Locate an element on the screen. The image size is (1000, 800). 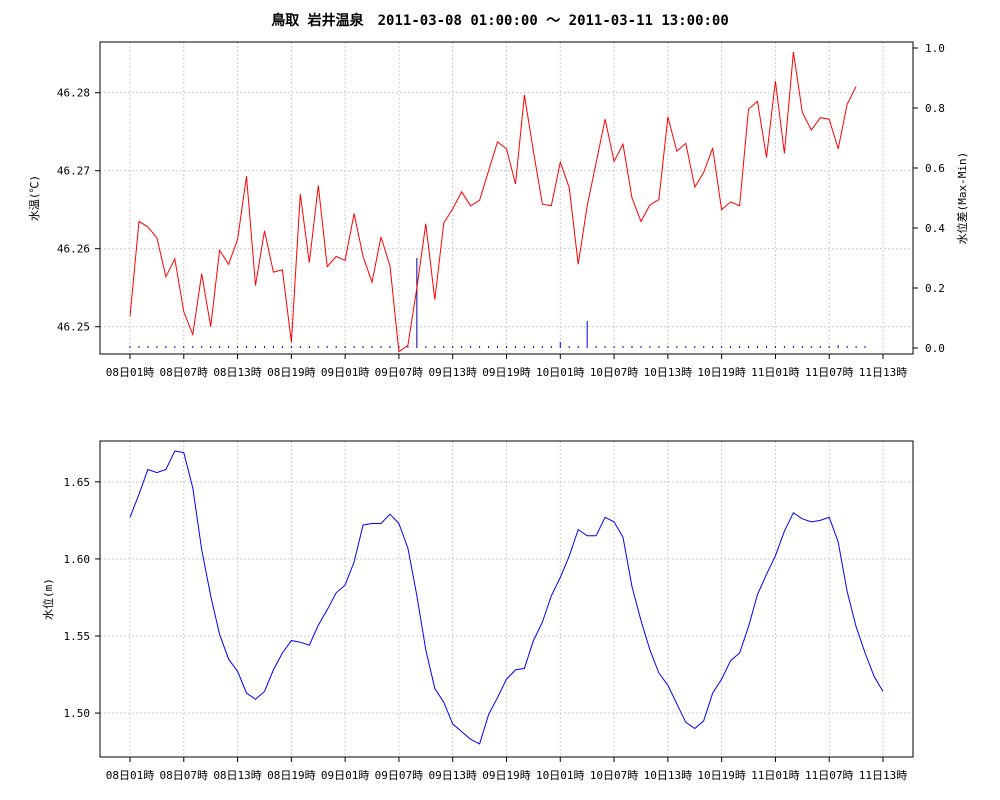
y-tick-label: 46.26 is located at coordinates (73, 249).